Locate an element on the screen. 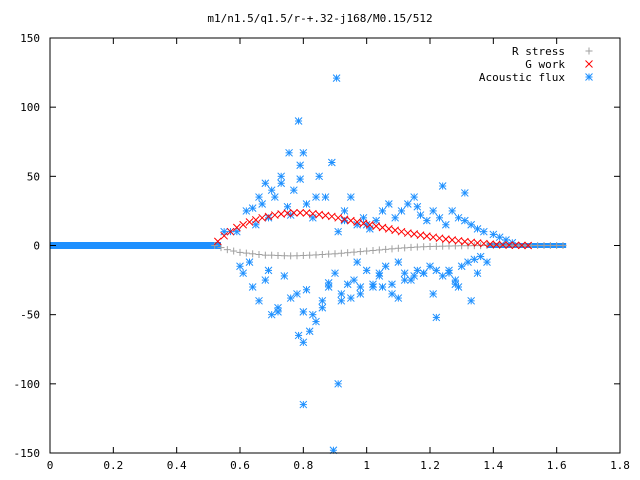 Image resolution: width=640 pixels, height=480 pixels. x-tick-label: 0 is located at coordinates (50, 465).